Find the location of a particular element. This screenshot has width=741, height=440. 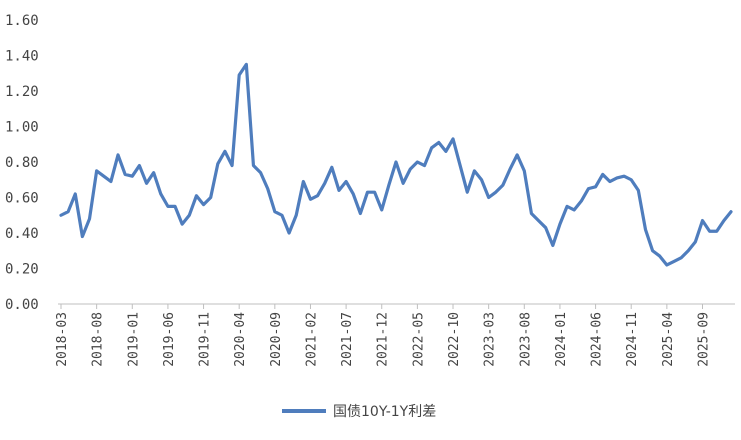

x-tick-label: 2018-08 is located at coordinates (98, 339).